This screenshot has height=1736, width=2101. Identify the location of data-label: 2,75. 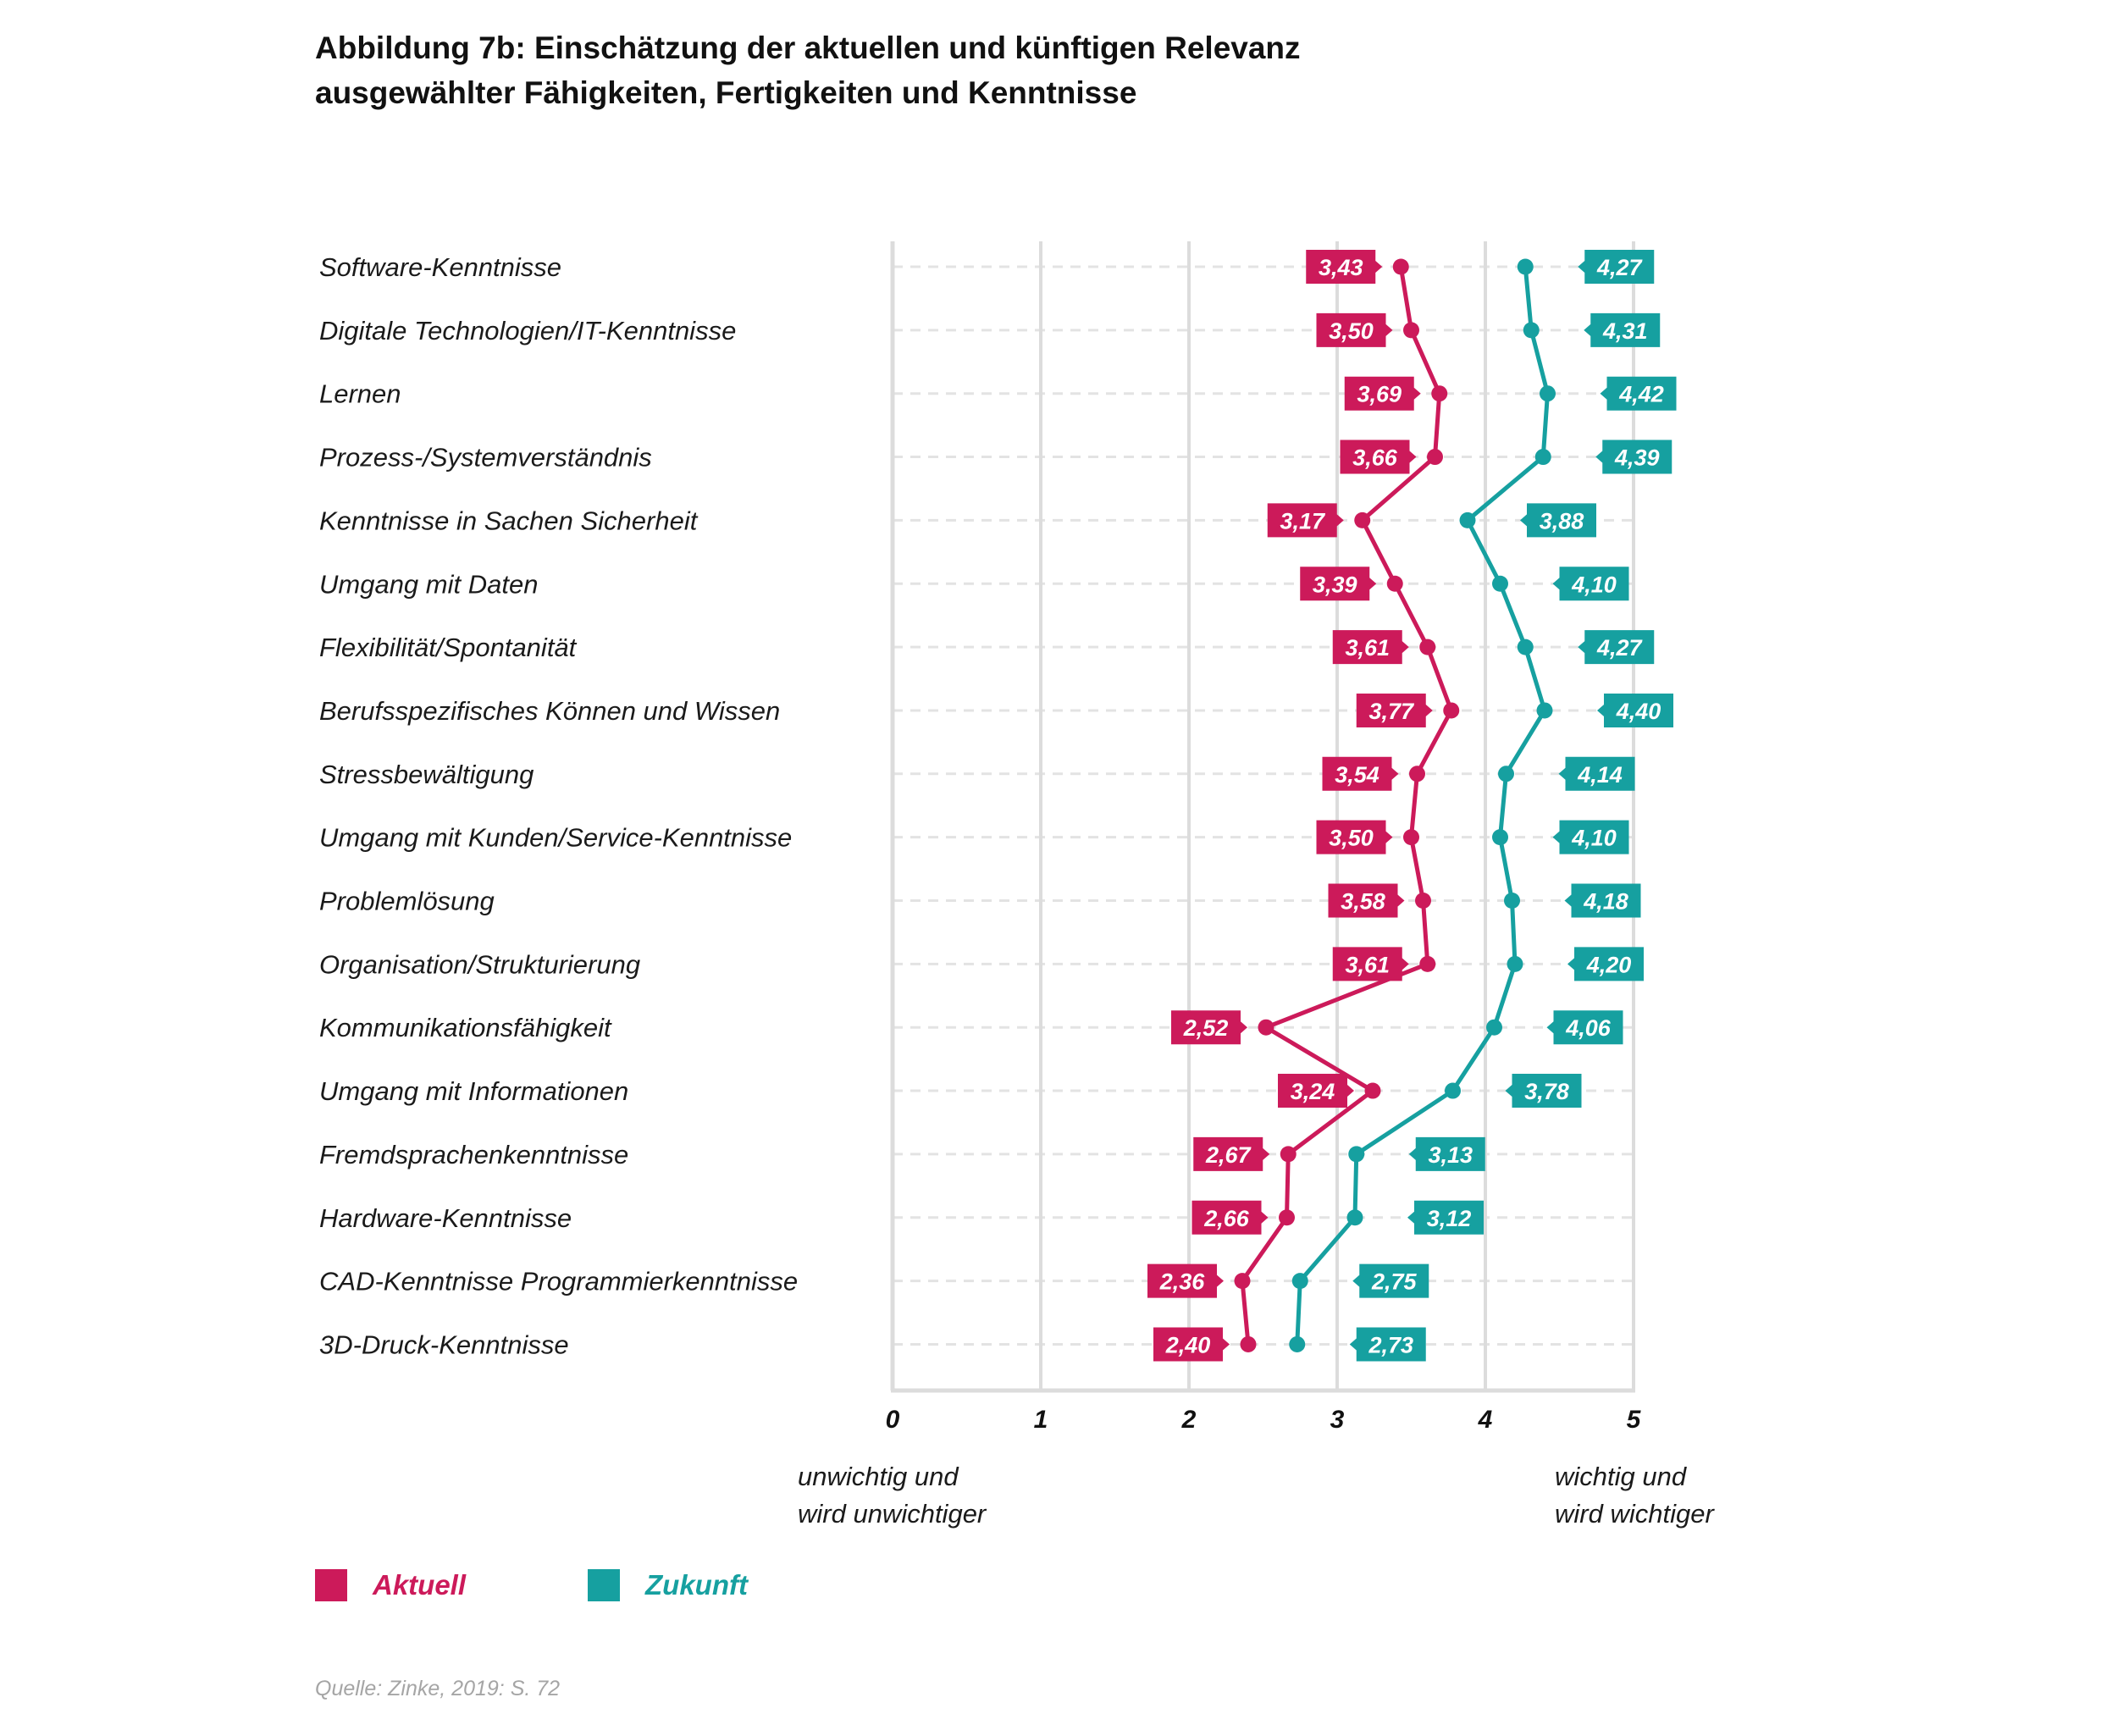
(1394, 1282).